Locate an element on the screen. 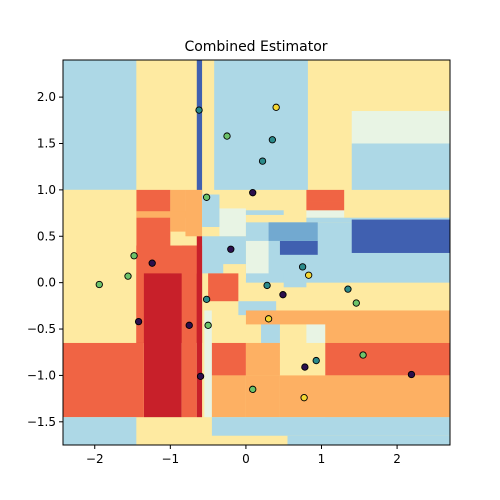 The height and width of the screenshot is (500, 500). x-tick-label: −2 is located at coordinates (95, 459).